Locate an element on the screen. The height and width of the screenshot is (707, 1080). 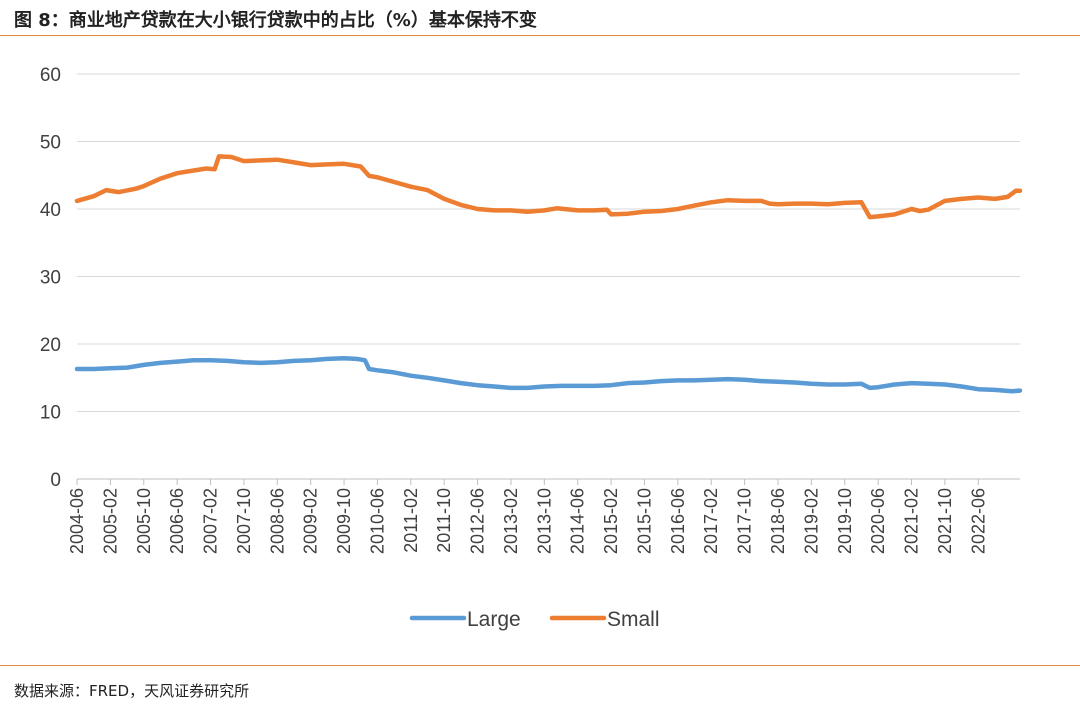
x-tick-label: 2020-06 is located at coordinates (878, 521).